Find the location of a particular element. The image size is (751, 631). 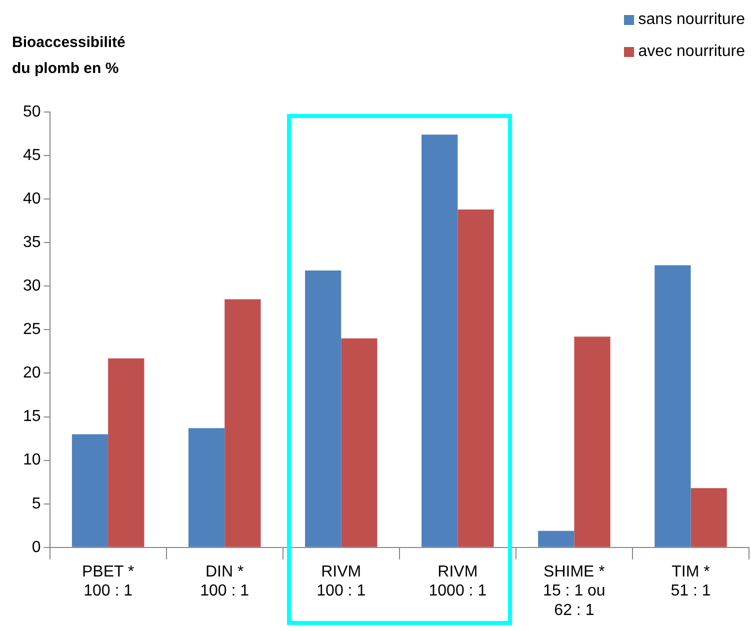

x-tick-label: TIM * 51 : 1 is located at coordinates (690, 581).